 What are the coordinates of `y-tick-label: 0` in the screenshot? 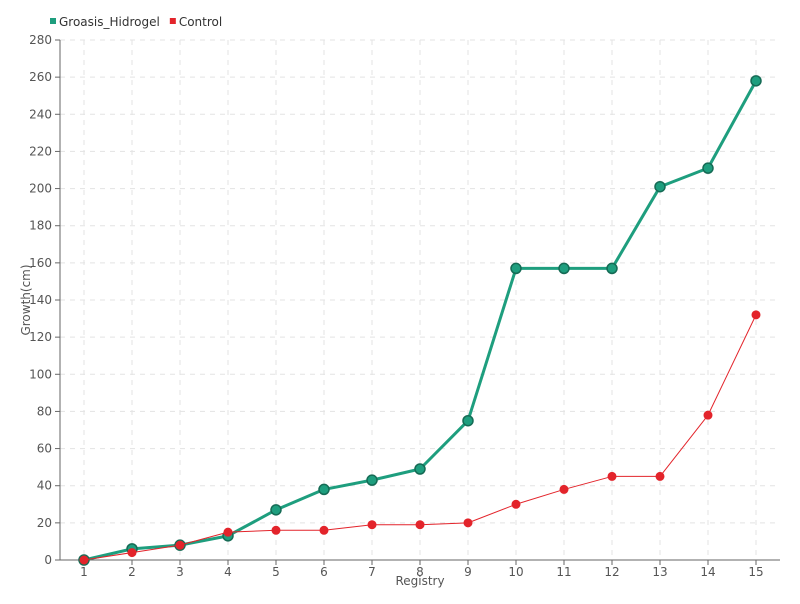 It's located at (48, 560).